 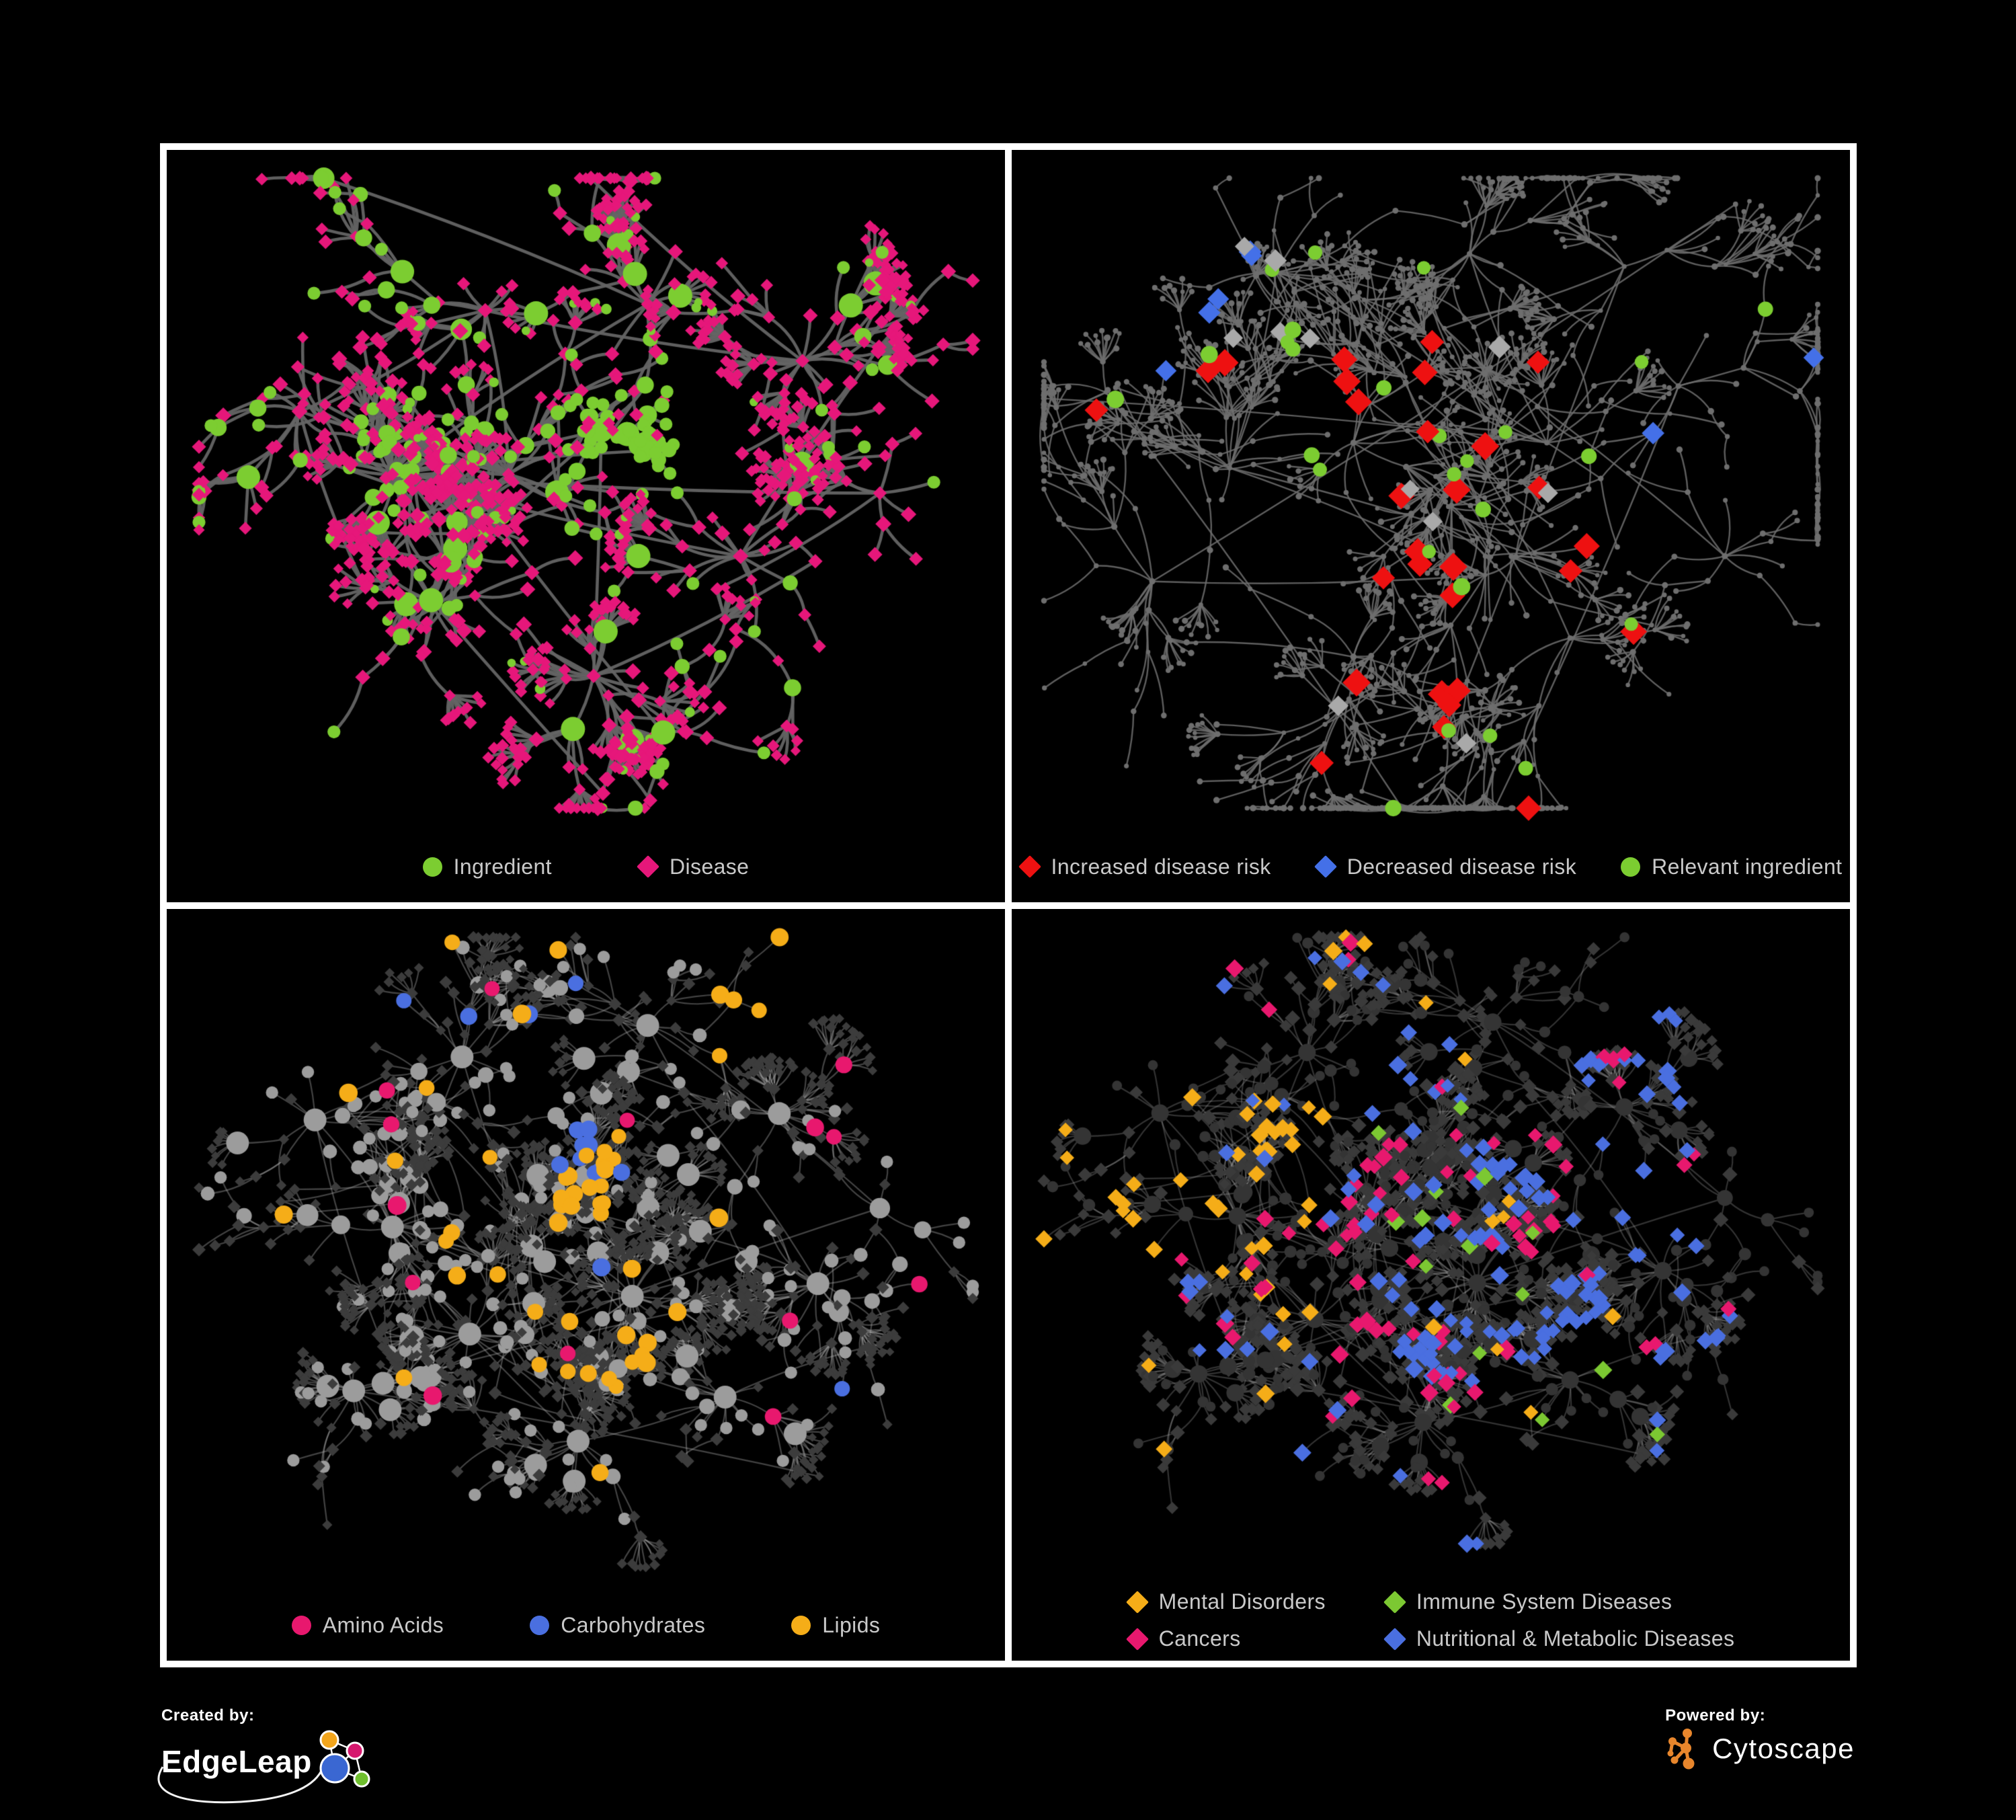 I want to click on legend-item-lipids: Lipids, so click(x=835, y=1625).